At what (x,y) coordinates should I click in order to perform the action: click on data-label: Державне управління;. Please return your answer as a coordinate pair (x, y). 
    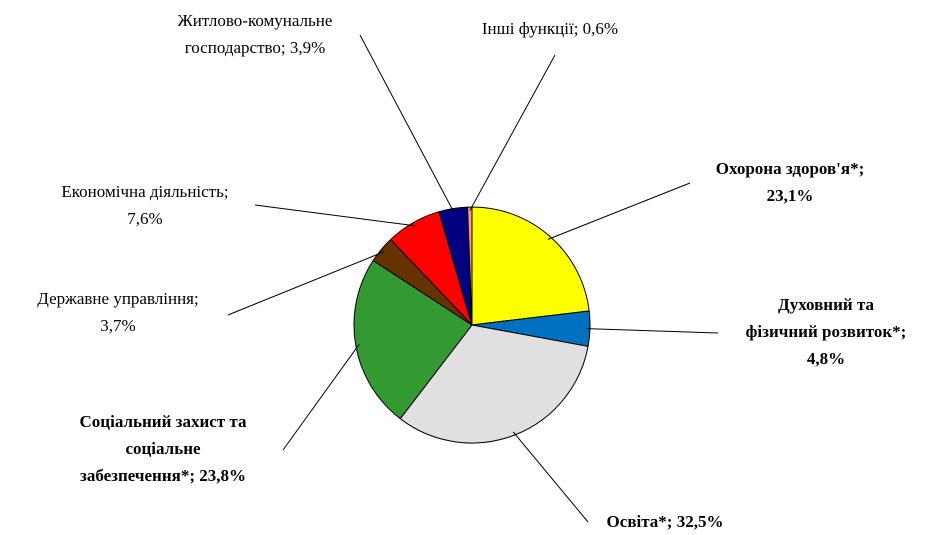
    Looking at the image, I should click on (117, 298).